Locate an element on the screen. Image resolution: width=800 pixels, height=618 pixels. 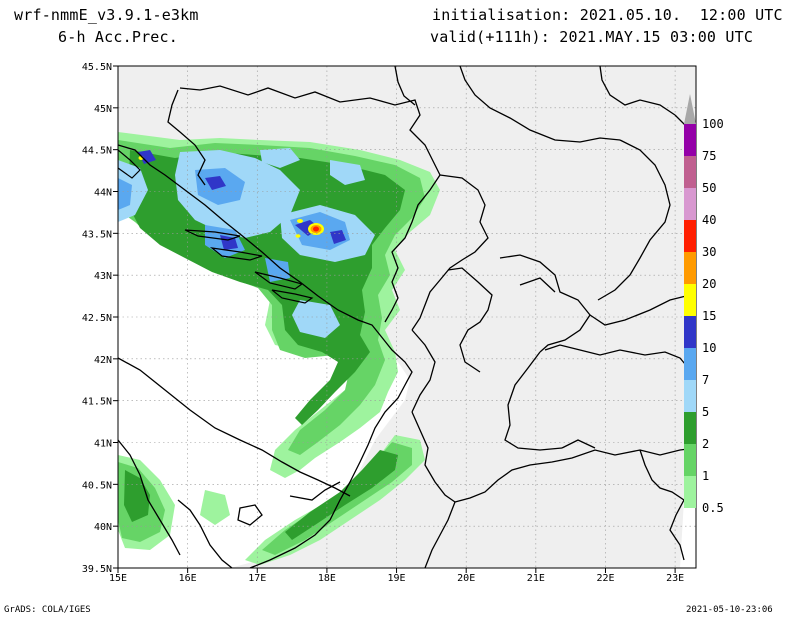
lat-tick-label: 42N is located at coordinates (103, 360).